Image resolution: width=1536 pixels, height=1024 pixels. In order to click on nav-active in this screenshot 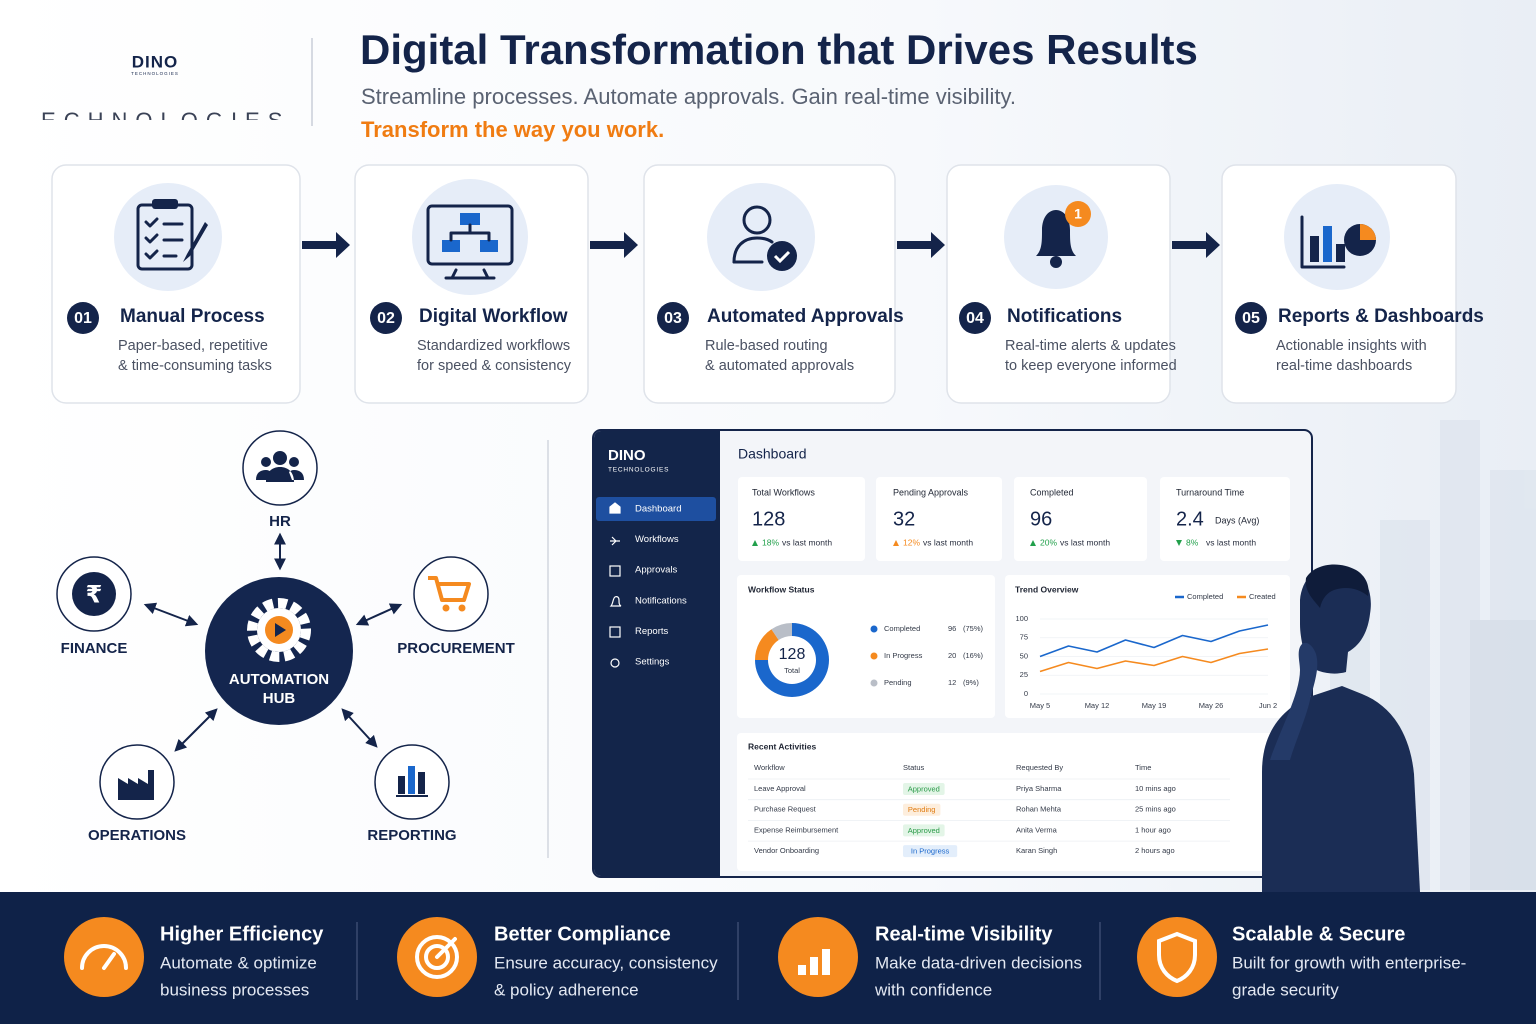, I will do `click(656, 509)`.